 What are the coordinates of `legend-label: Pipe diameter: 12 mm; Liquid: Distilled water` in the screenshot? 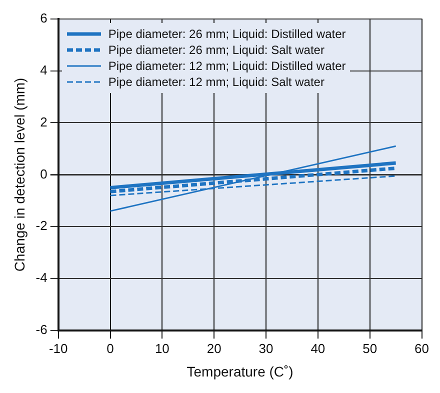 It's located at (227, 66).